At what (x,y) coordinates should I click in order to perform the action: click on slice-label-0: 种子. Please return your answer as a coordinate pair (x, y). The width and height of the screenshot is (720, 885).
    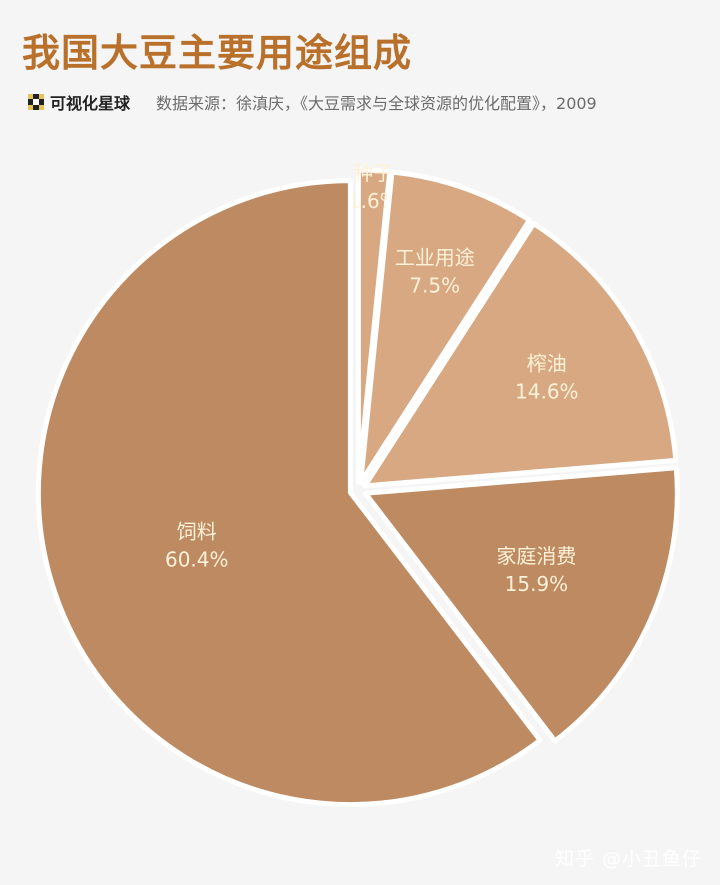
    Looking at the image, I should click on (373, 173).